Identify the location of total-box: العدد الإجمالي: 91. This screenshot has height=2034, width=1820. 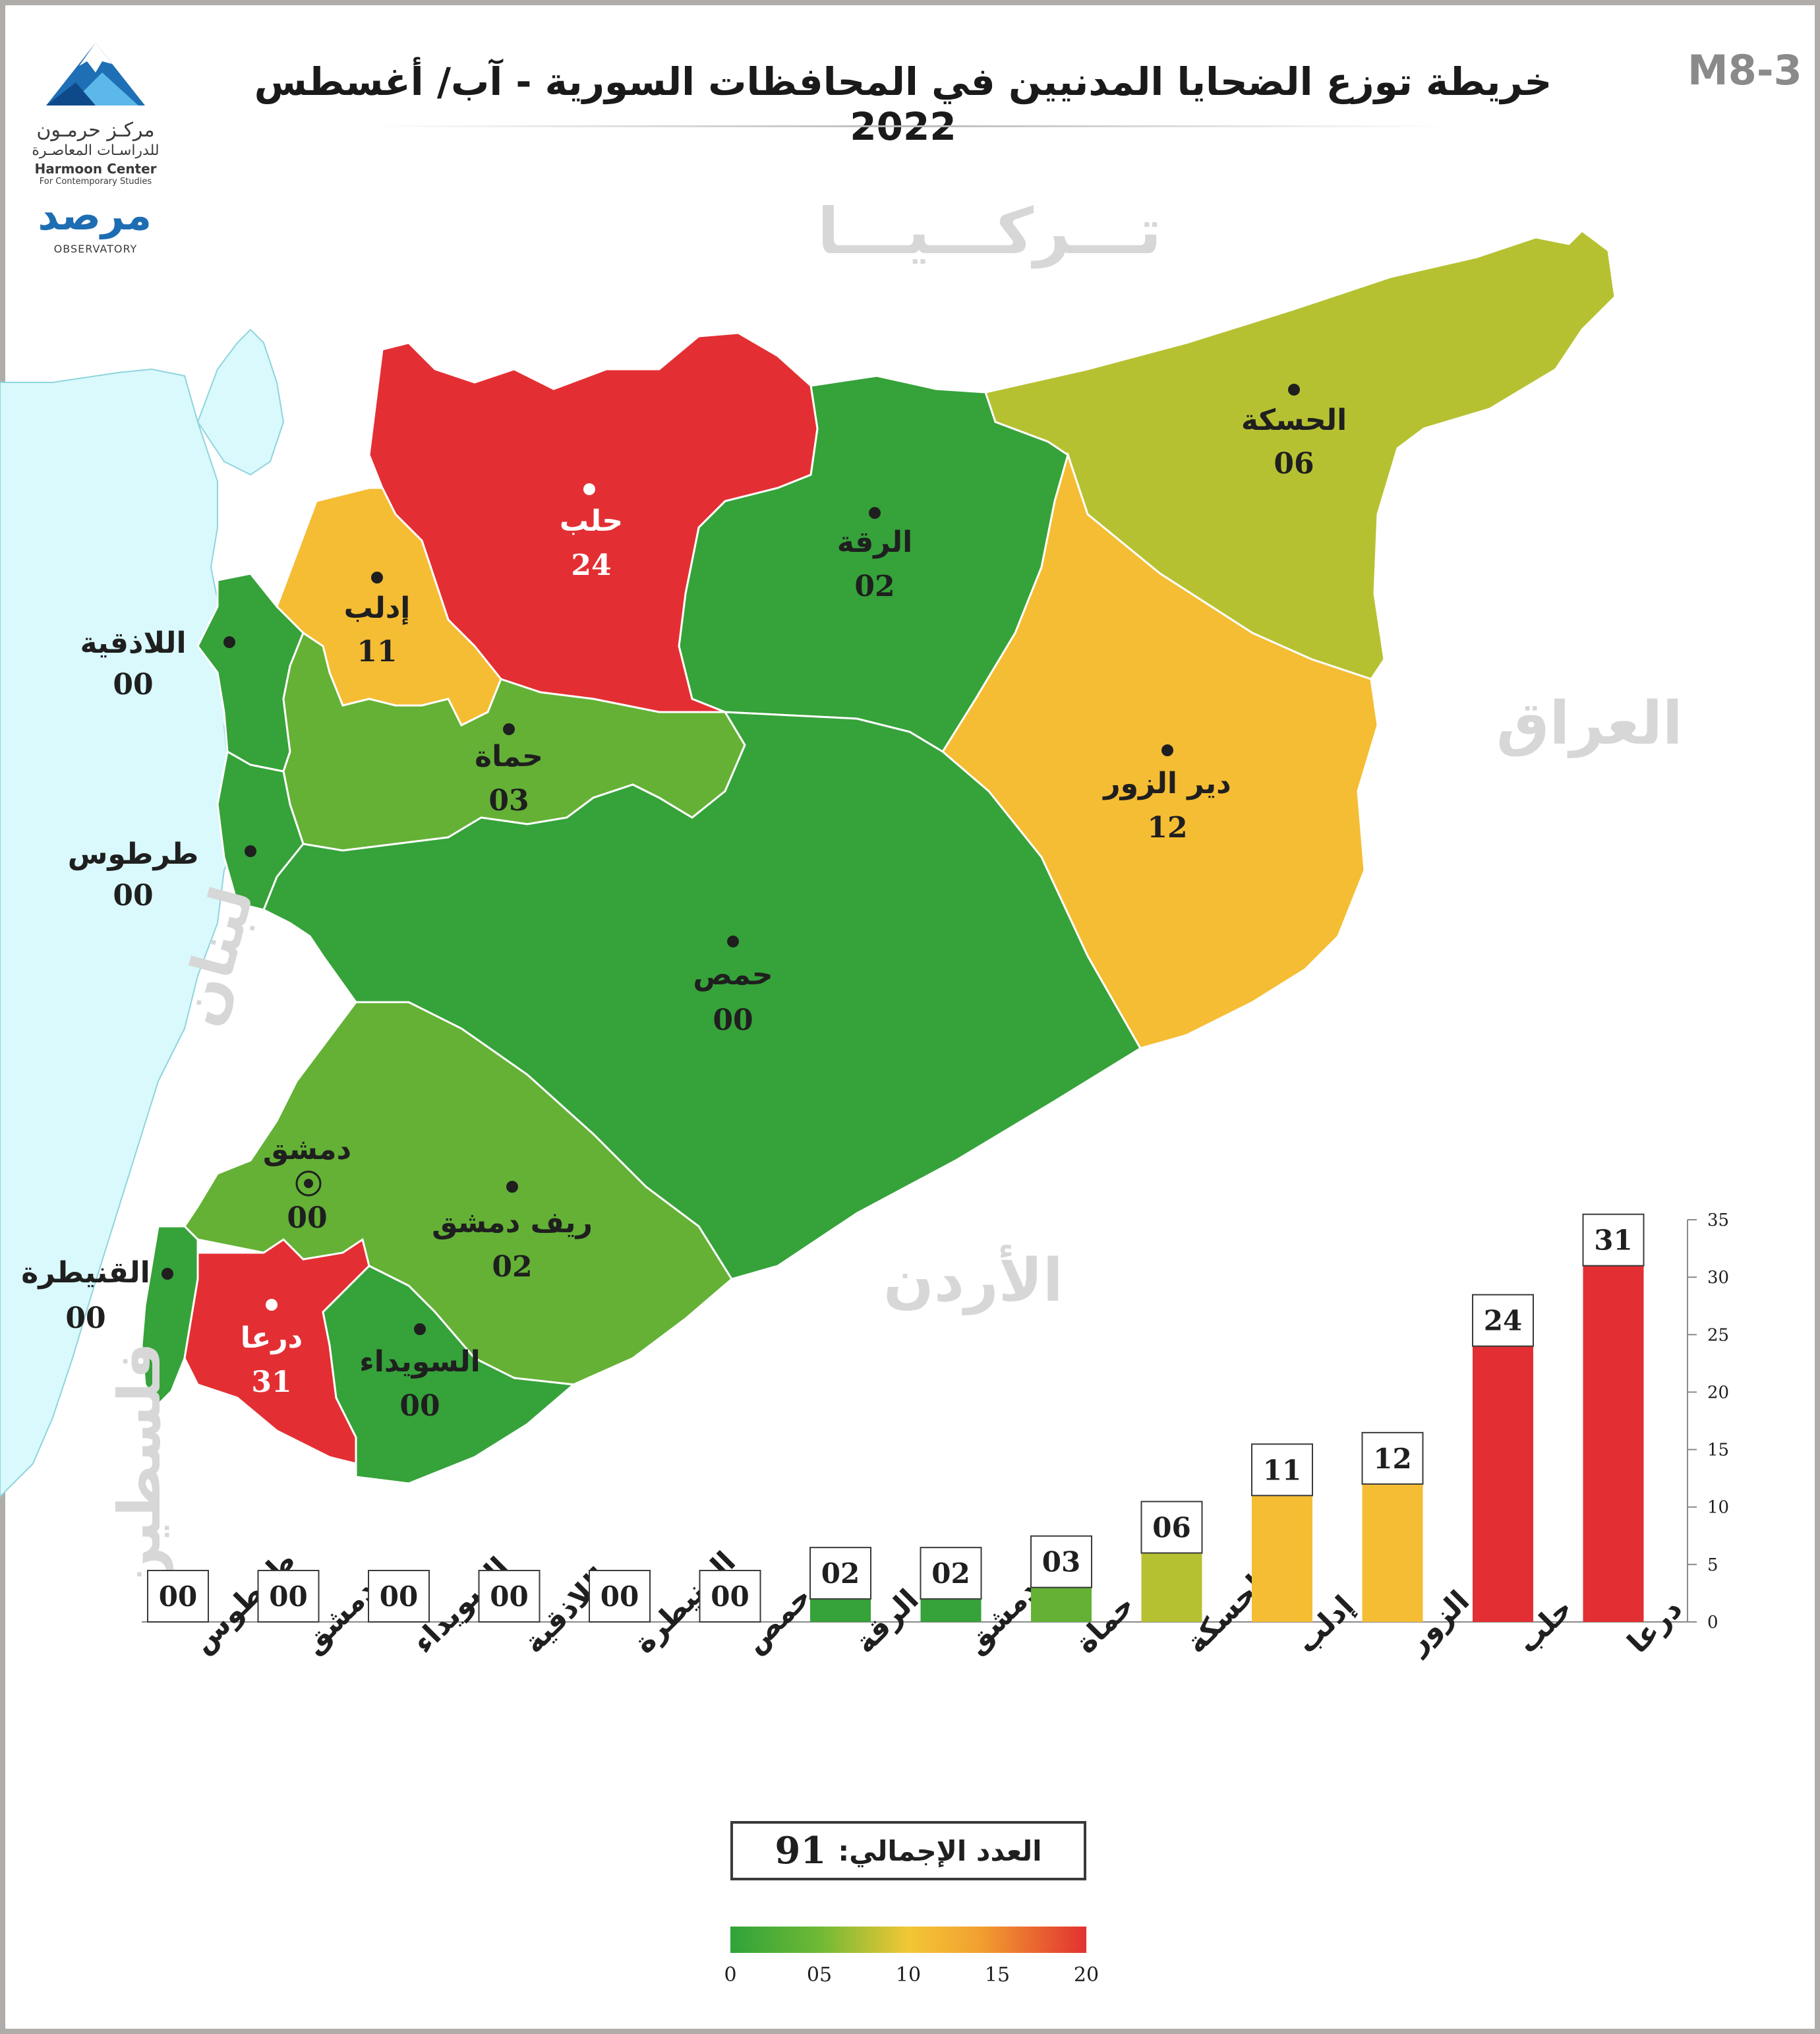
(908, 1850).